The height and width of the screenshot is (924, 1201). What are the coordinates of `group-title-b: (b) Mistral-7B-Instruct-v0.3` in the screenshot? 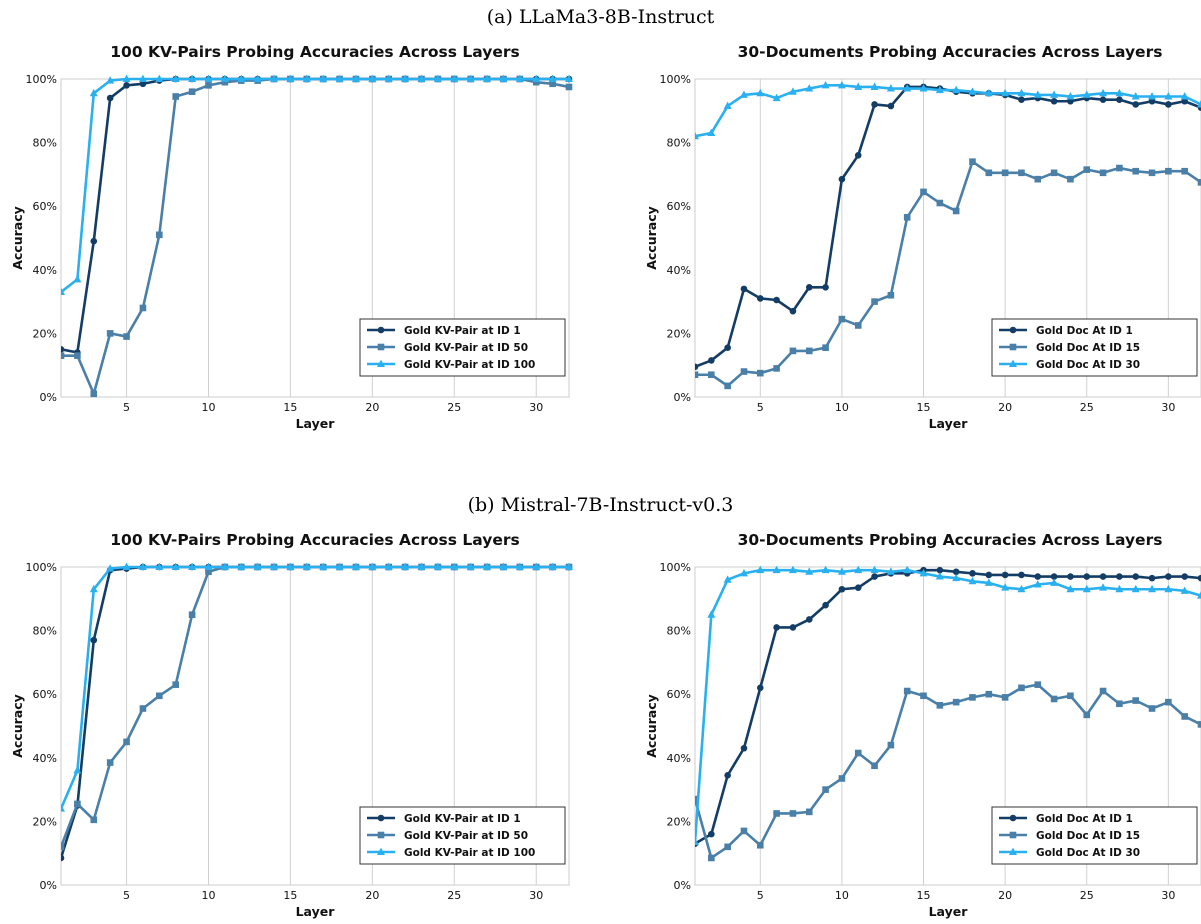 It's located at (600, 505).